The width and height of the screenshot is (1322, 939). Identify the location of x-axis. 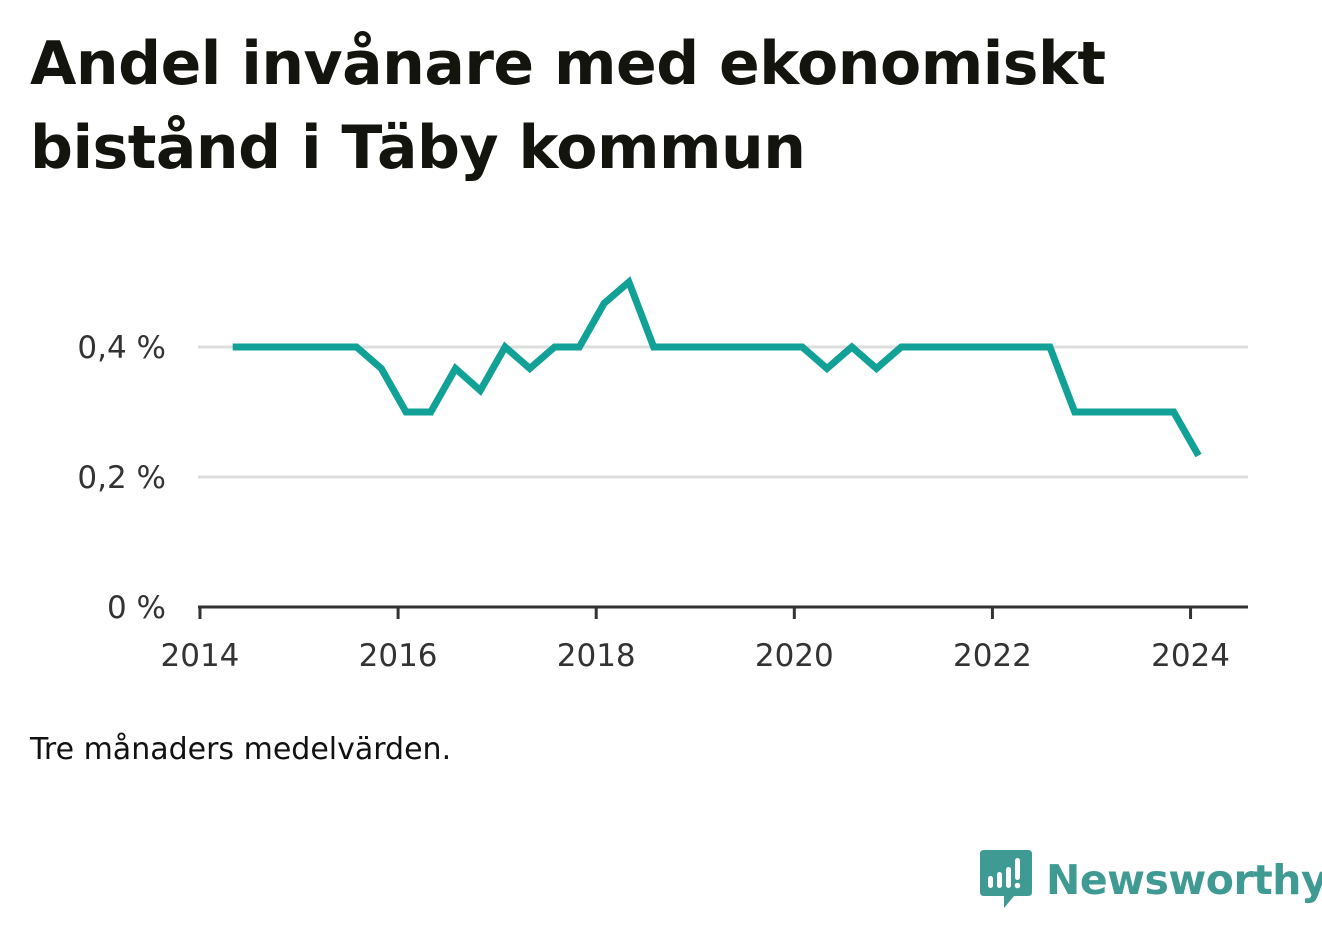
(723, 612).